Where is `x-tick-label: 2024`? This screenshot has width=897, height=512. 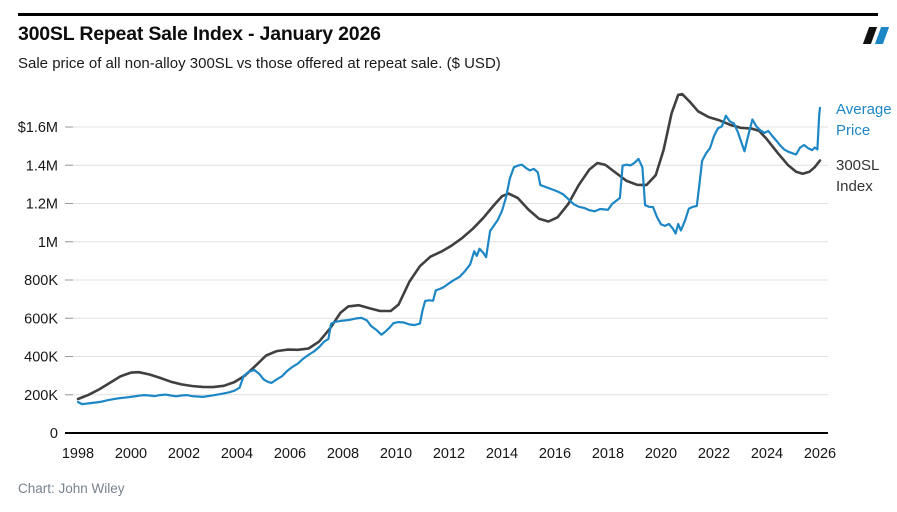
x-tick-label: 2024 is located at coordinates (767, 454).